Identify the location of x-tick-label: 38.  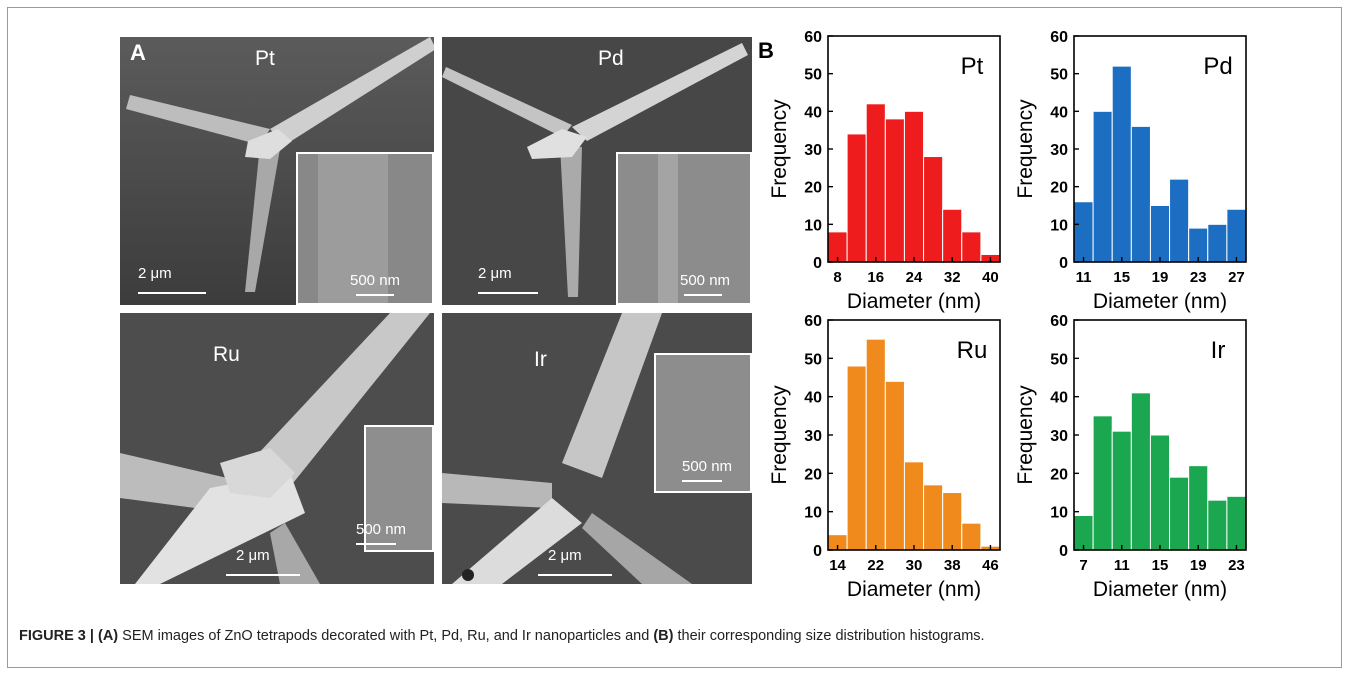
(952, 565).